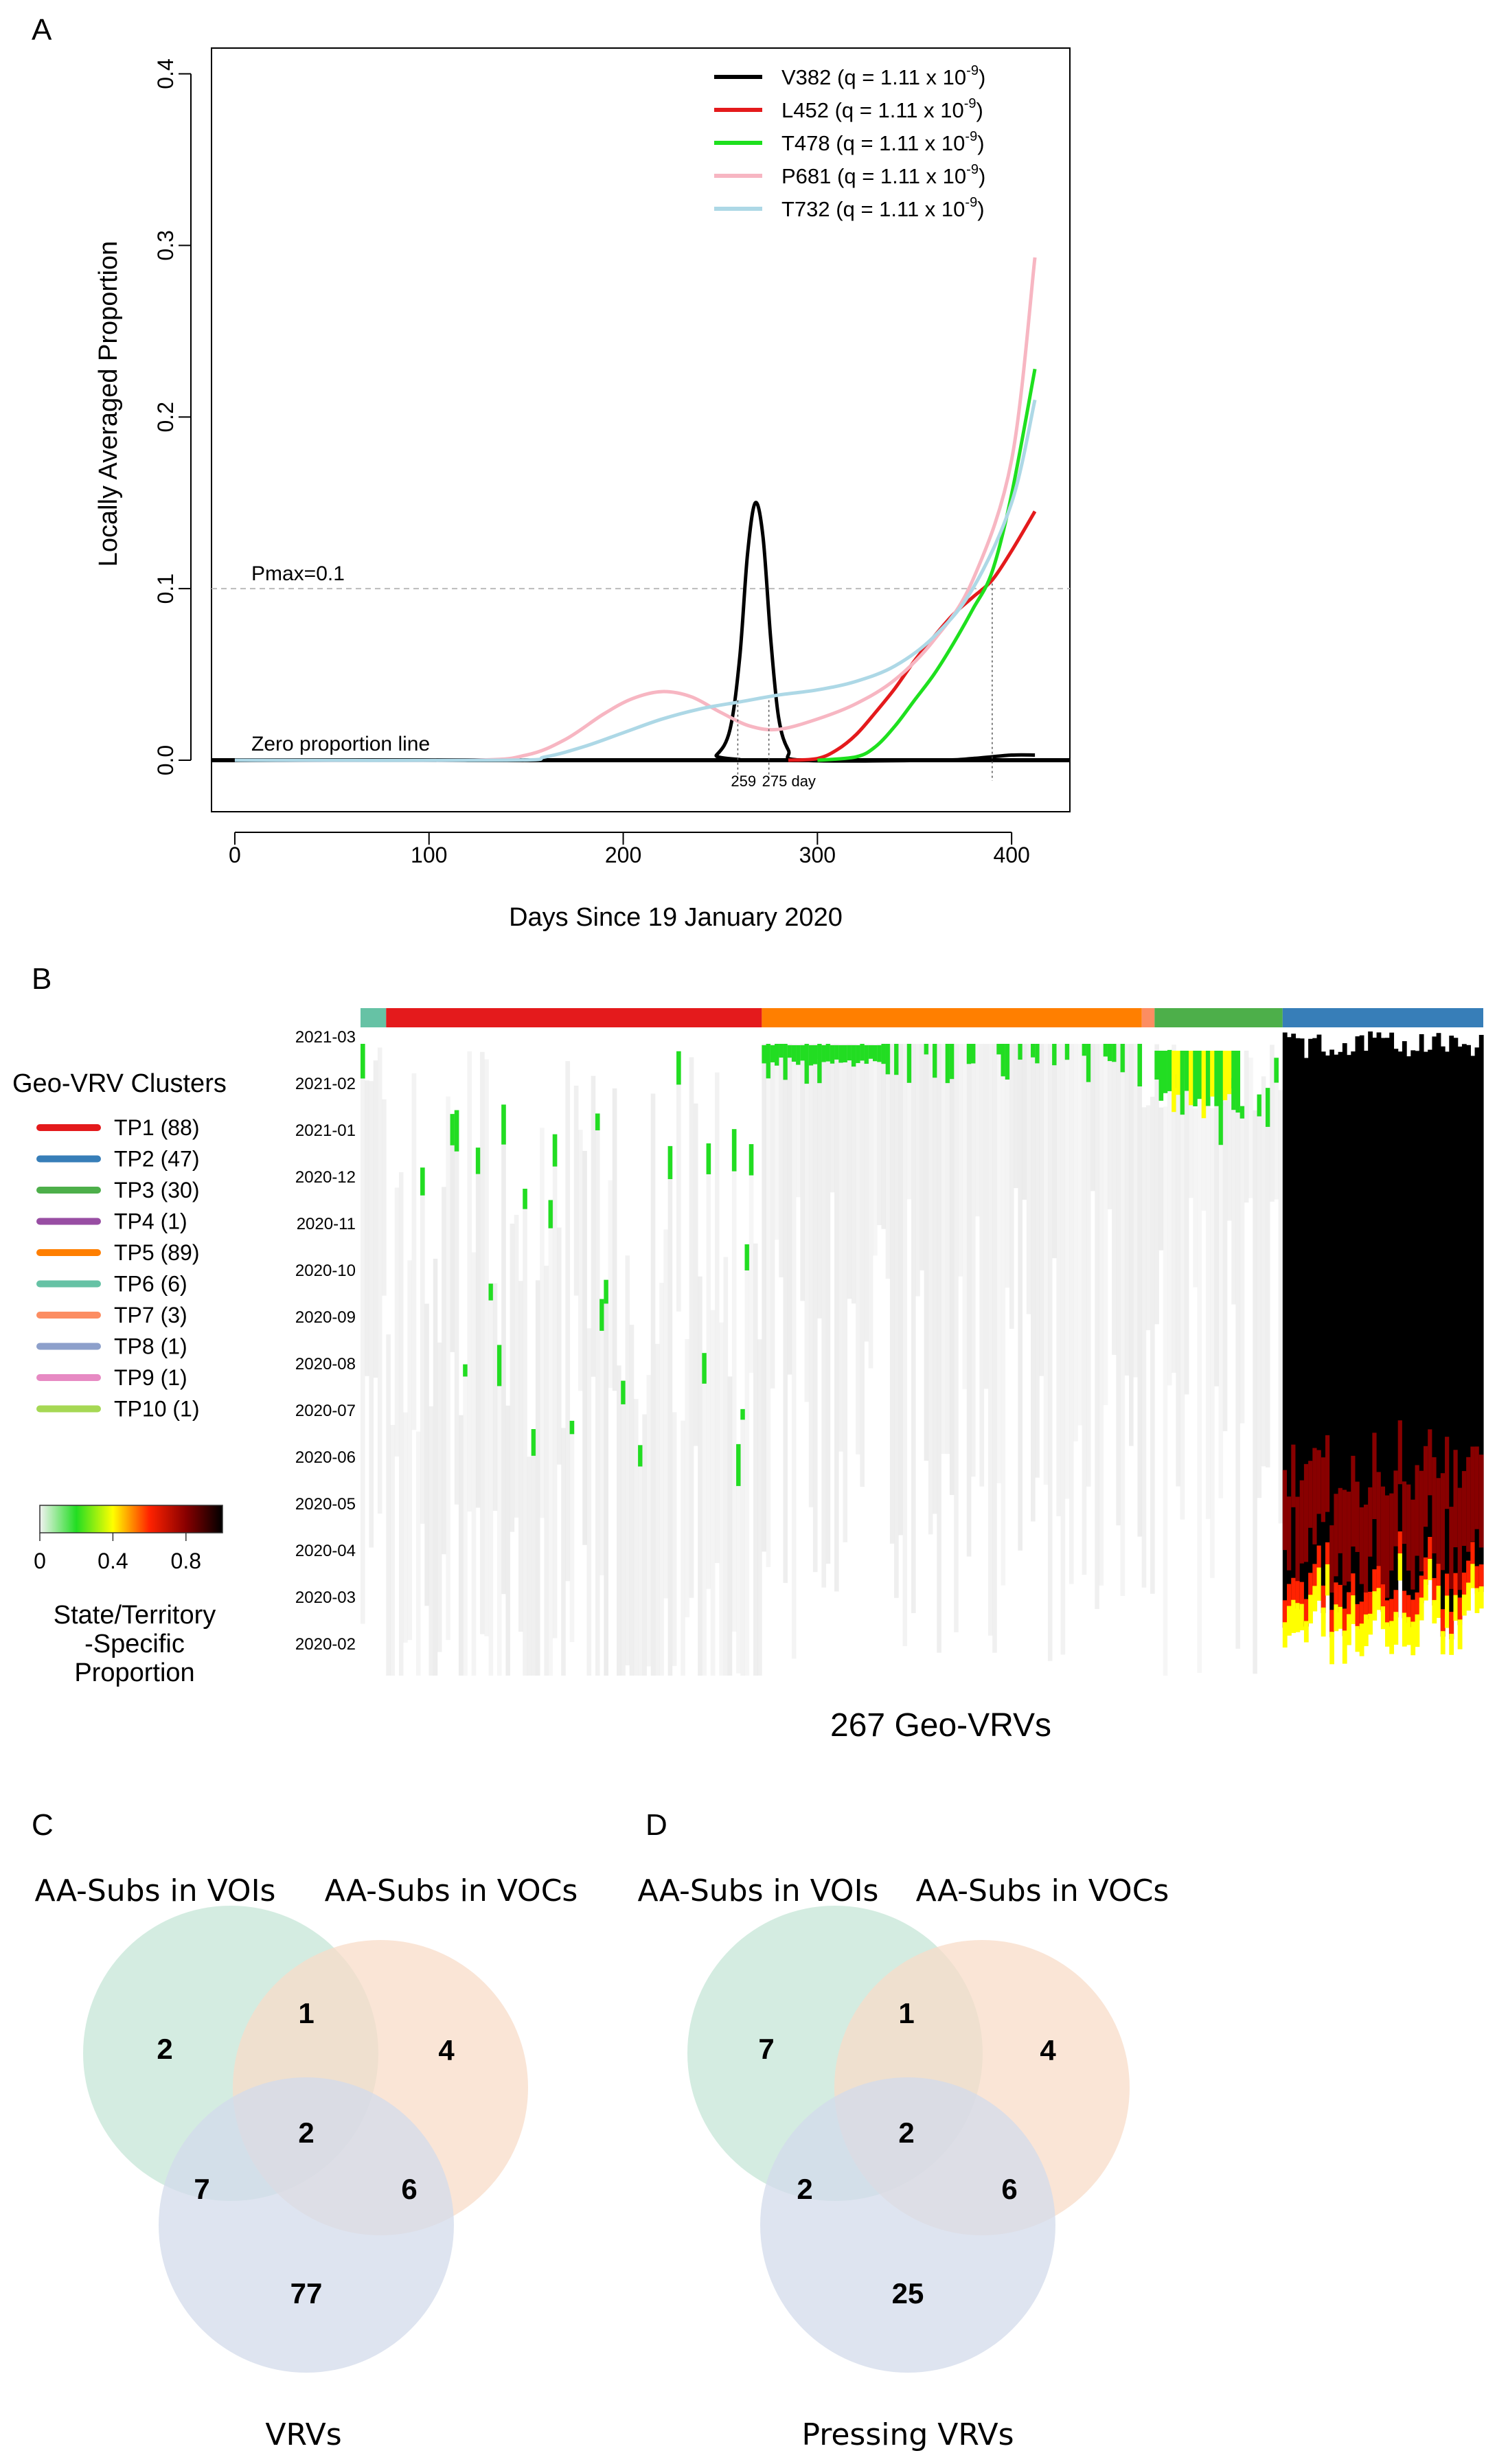  I want to click on colorbar-title-1: State/Territory, so click(135, 1615).